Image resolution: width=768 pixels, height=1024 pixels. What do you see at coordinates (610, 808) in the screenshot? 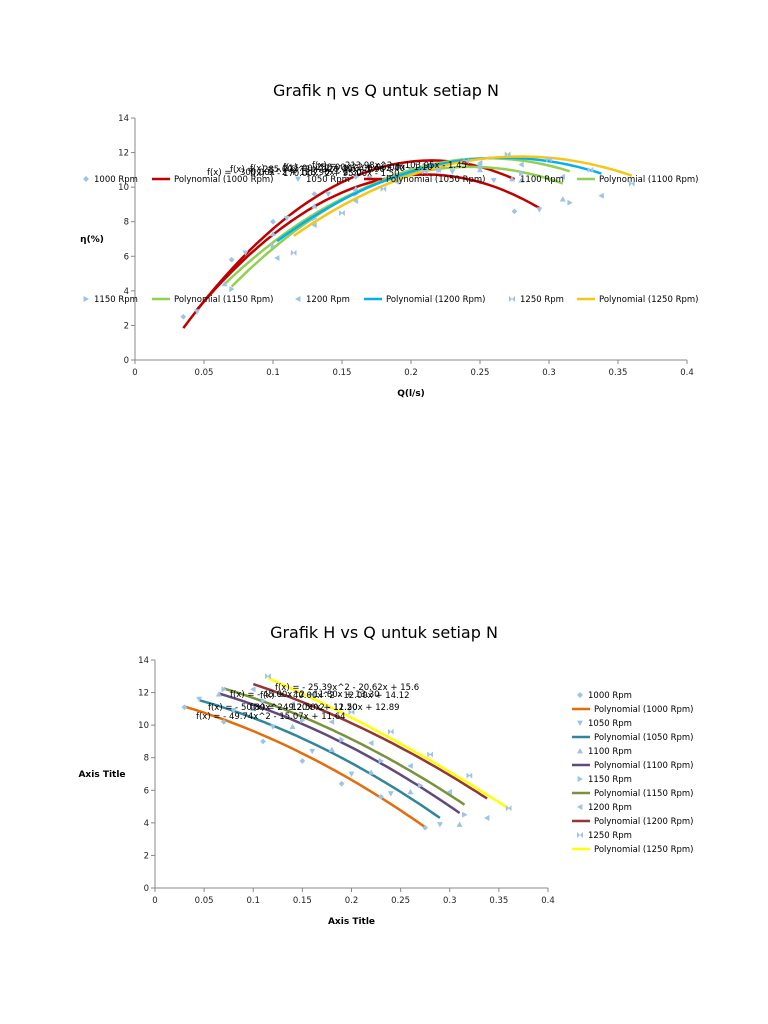
I see `legend-entry: 1200 Rpm` at bounding box center [610, 808].